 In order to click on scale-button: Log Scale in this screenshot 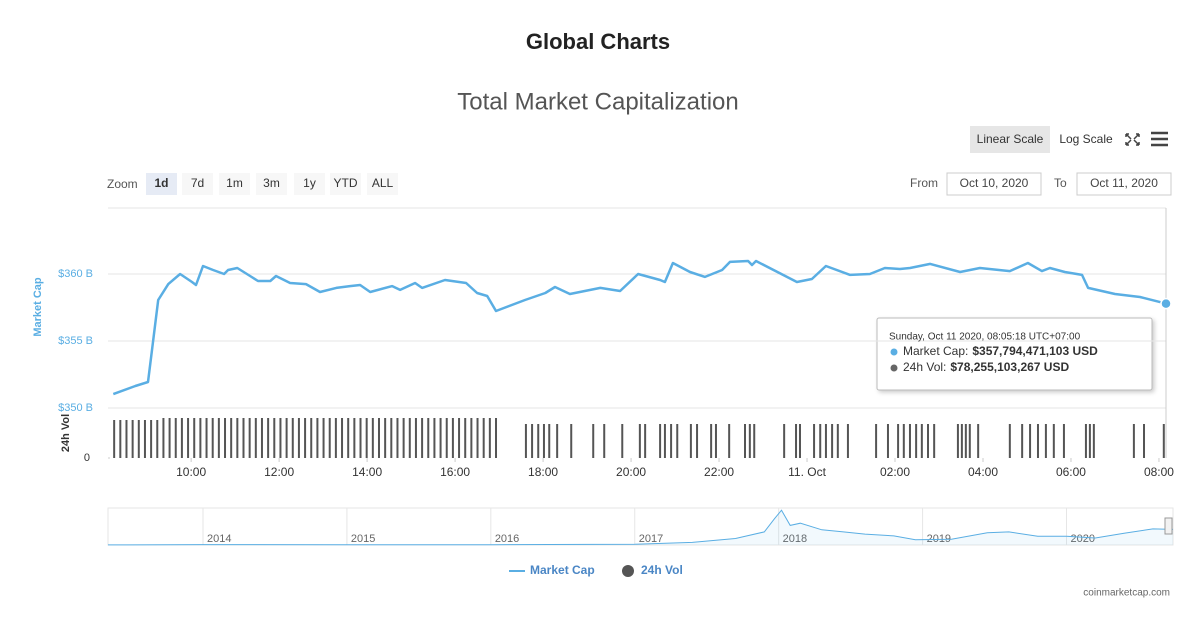, I will do `click(1086, 139)`.